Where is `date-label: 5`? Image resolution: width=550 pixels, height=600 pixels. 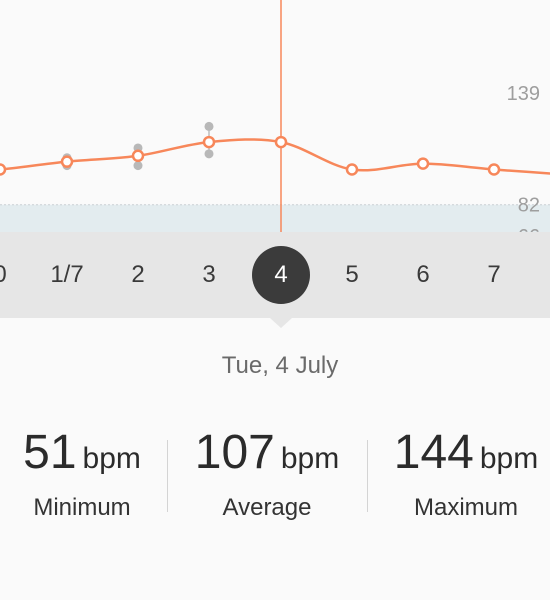
date-label: 5 is located at coordinates (352, 274).